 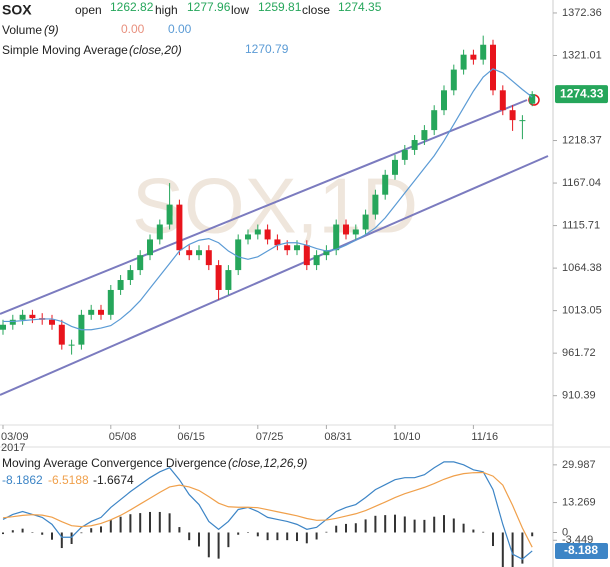 What do you see at coordinates (113, 480) in the screenshot?
I see `legend-value: -1.6674` at bounding box center [113, 480].